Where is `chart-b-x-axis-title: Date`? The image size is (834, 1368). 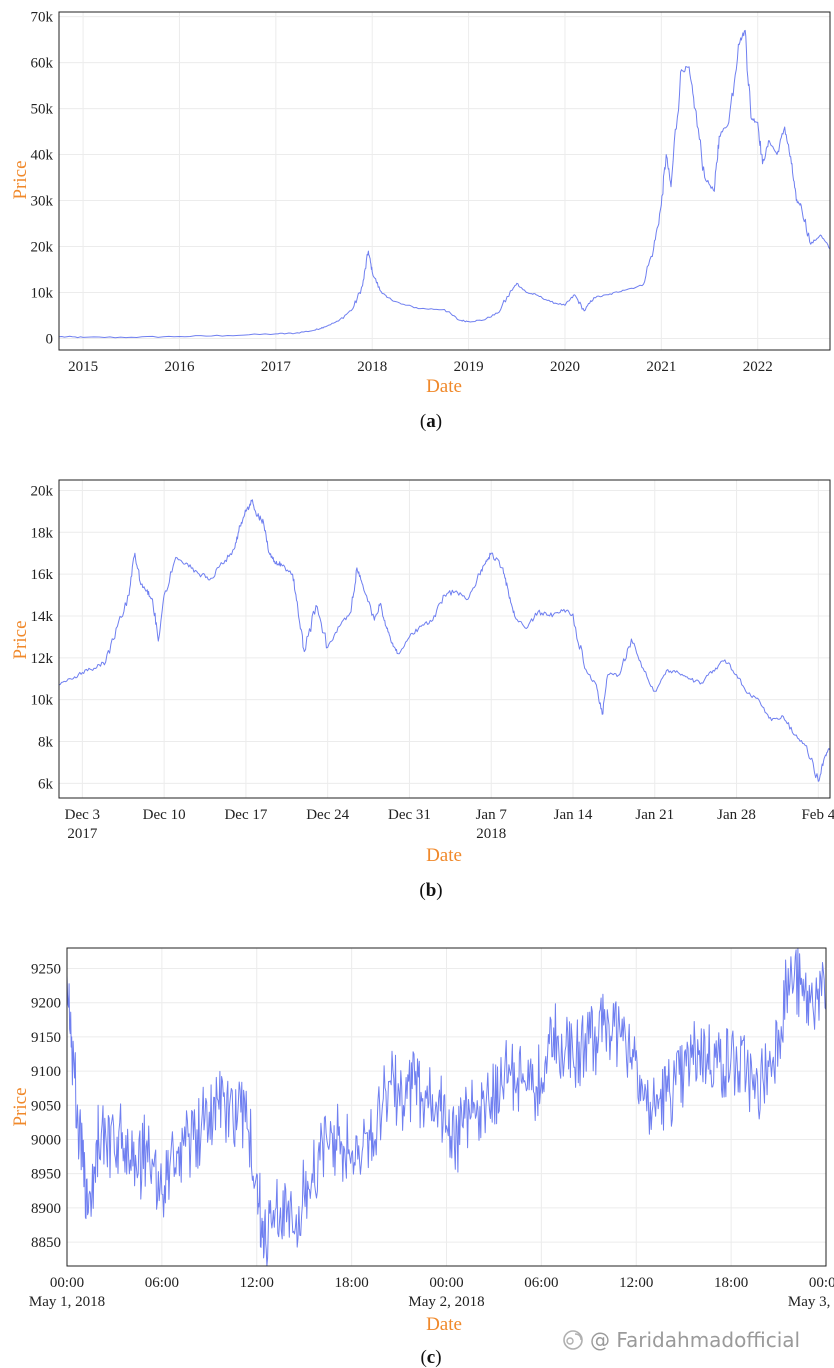
chart-b-x-axis-title: Date is located at coordinates (444, 855).